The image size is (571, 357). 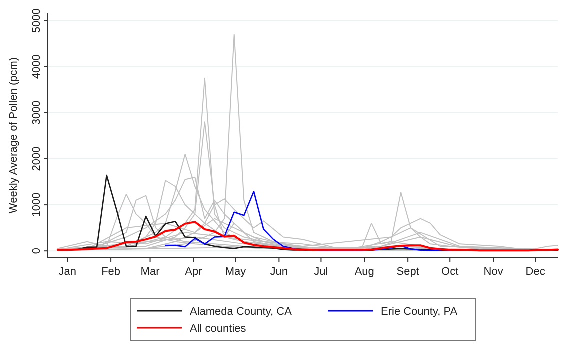 I want to click on y-tick-label: 4000, so click(x=37, y=67).